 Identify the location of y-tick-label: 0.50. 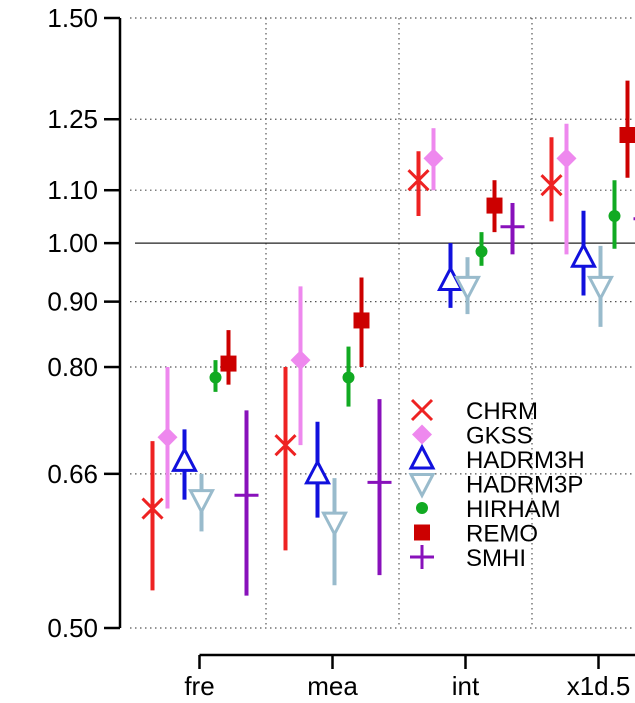
(72, 628).